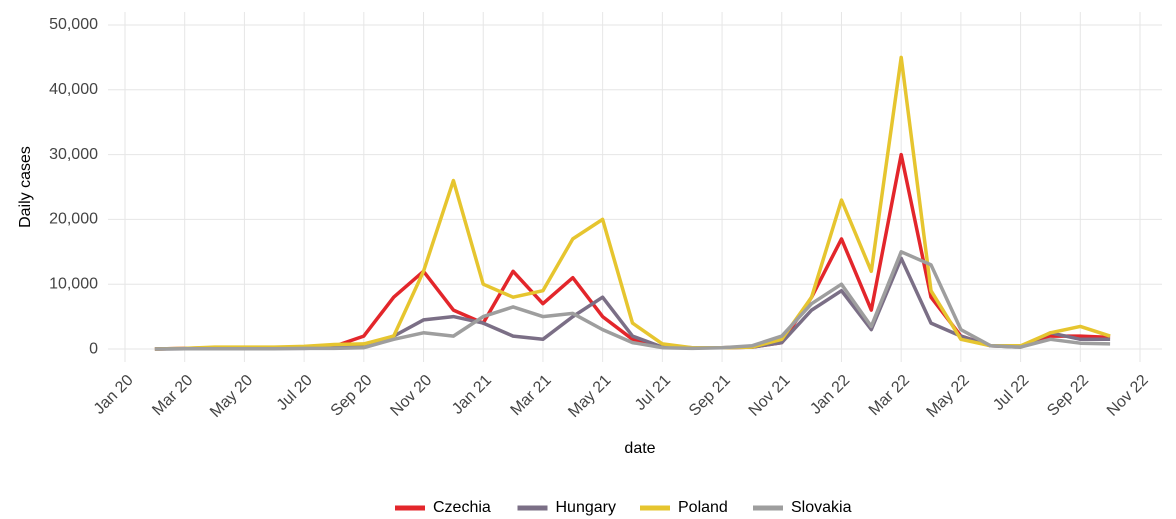 This screenshot has width=1176, height=519. I want to click on x-tick-label: Sep 22, so click(1068, 396).